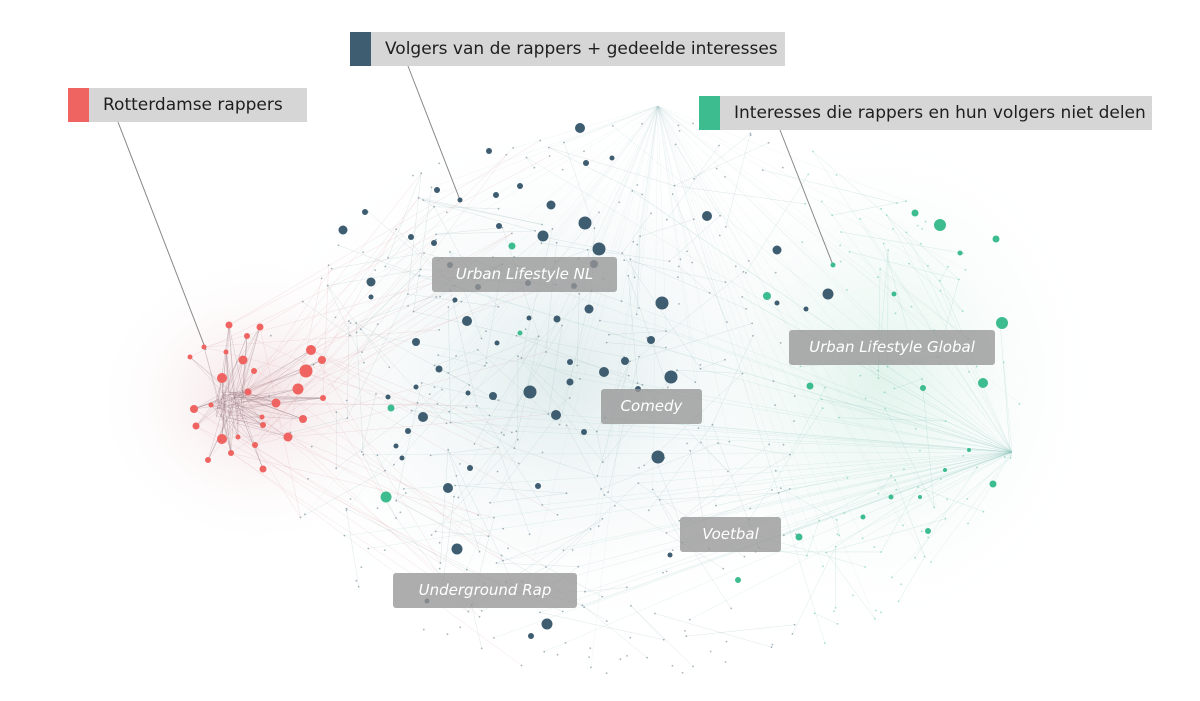  Describe the element at coordinates (162, 236) in the screenshot. I see `leader-line-rappers` at that location.